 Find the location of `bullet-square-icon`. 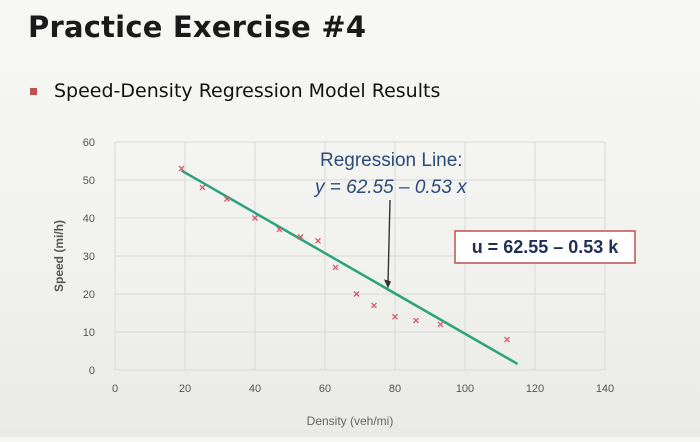

bullet-square-icon is located at coordinates (33, 91).